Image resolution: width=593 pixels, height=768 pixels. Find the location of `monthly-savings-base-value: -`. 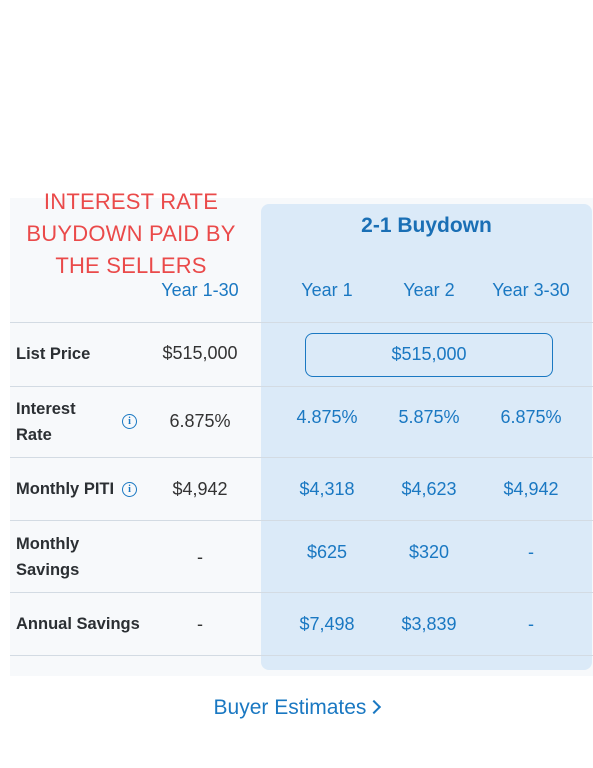

monthly-savings-base-value: - is located at coordinates (200, 557).